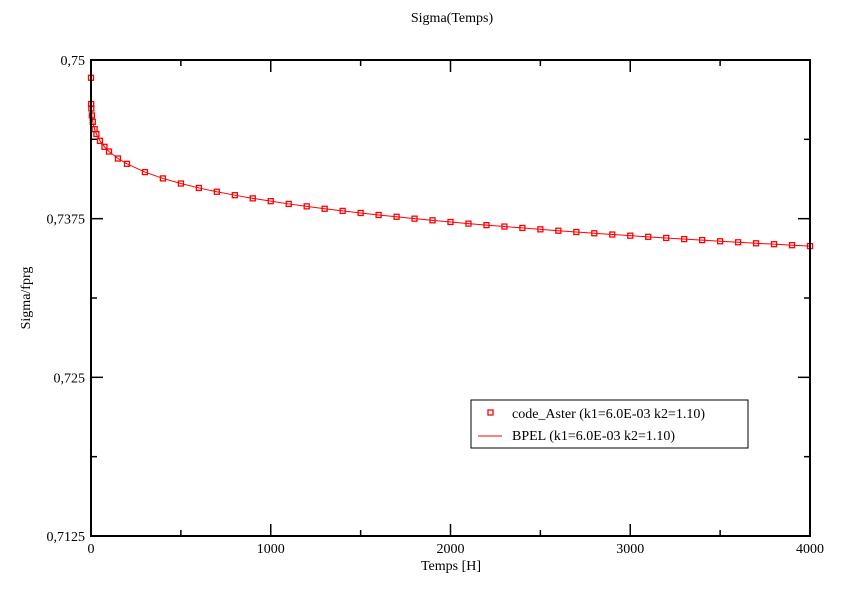 This screenshot has width=842, height=595. Describe the element at coordinates (451, 549) in the screenshot. I see `x-tick-label: 2000` at that location.